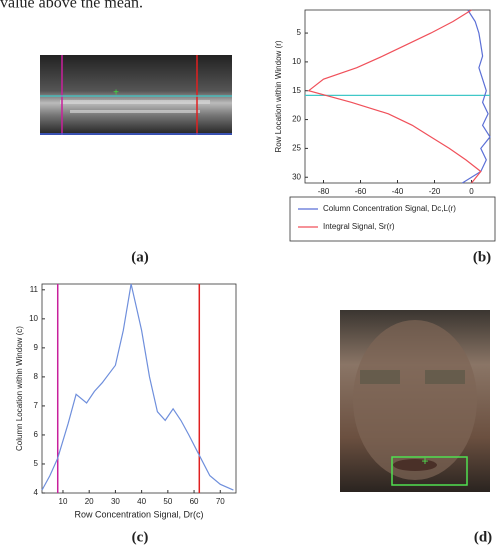  What do you see at coordinates (167, 501) in the screenshot?
I see `x-tick-label: 50` at bounding box center [167, 501].